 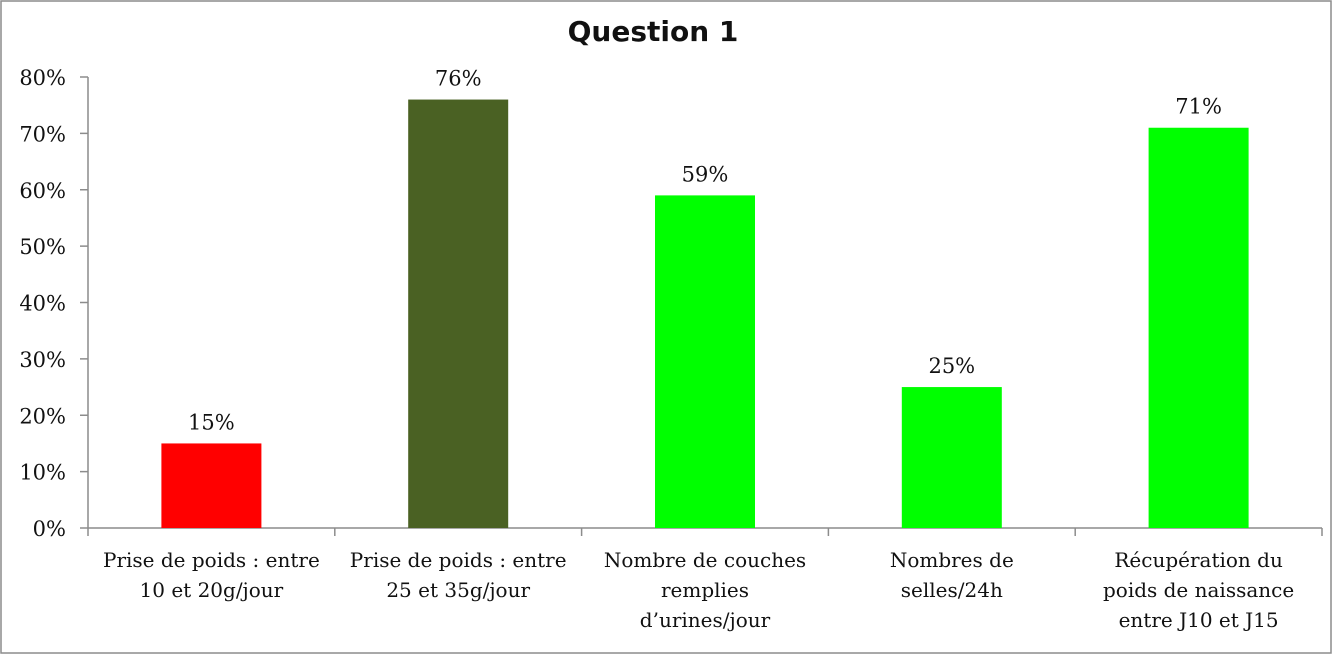 I want to click on y-axis: 0% 10% 20% 30% 40% 50% 60% 70% 80%, so click(x=54, y=303).